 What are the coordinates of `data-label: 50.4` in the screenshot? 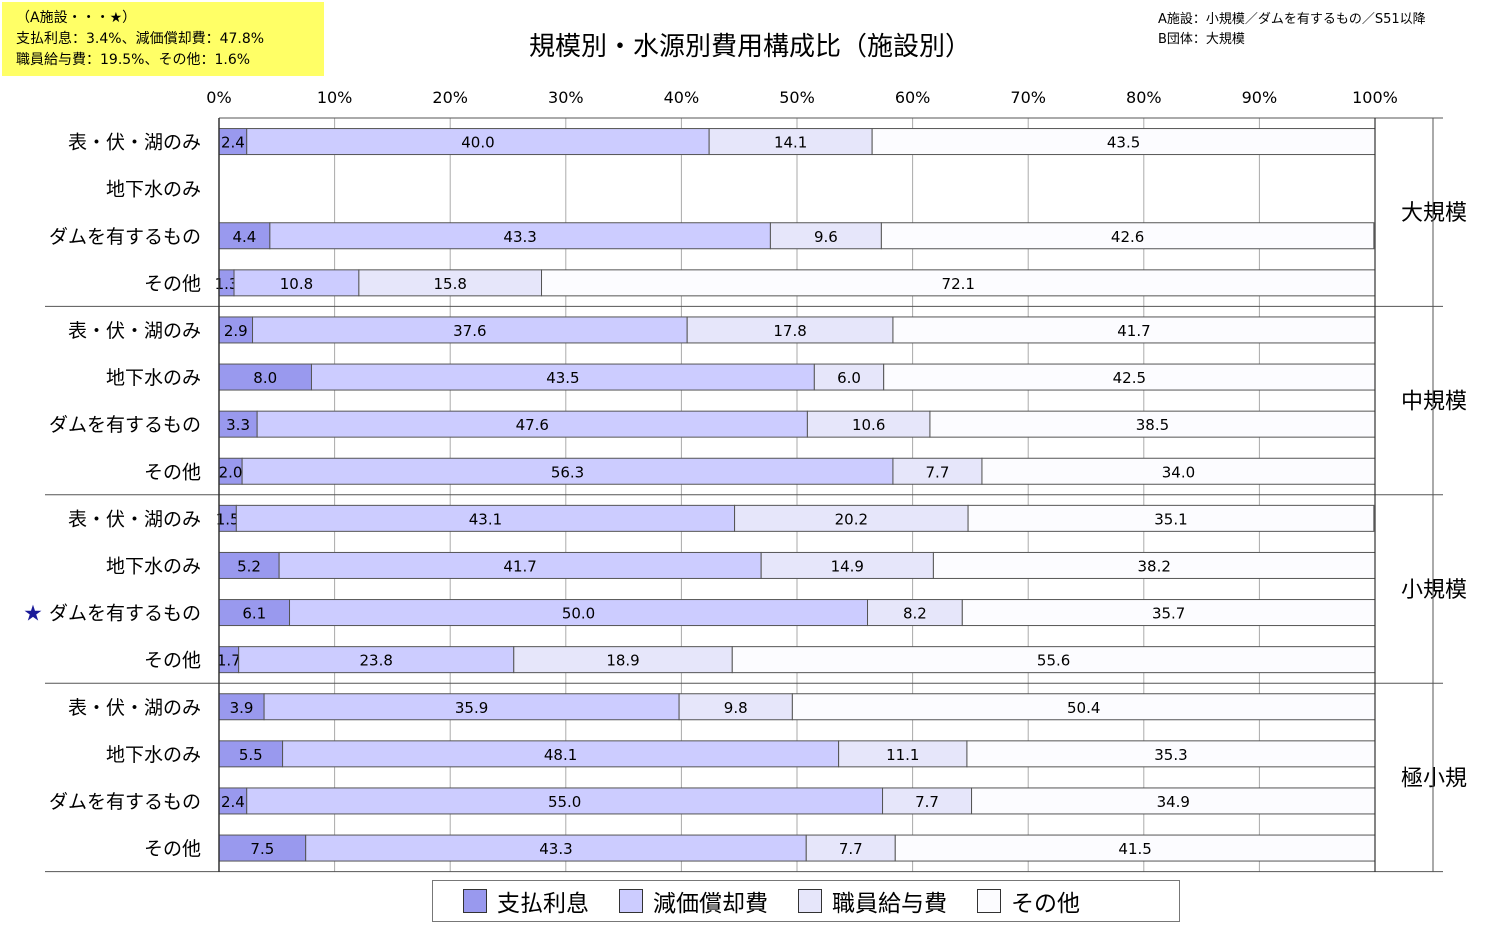 It's located at (1083, 708).